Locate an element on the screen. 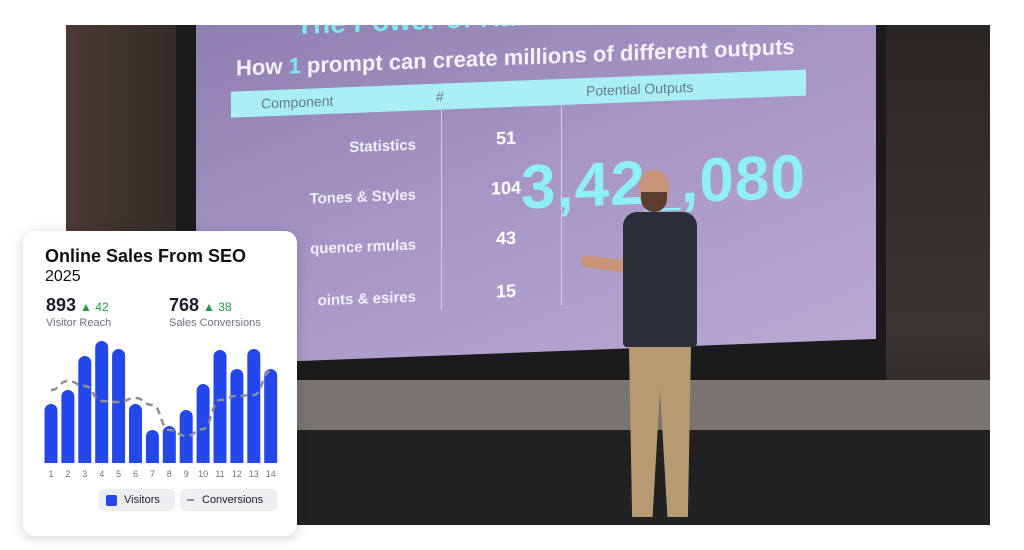  x-tick-label: 11 is located at coordinates (219, 474).